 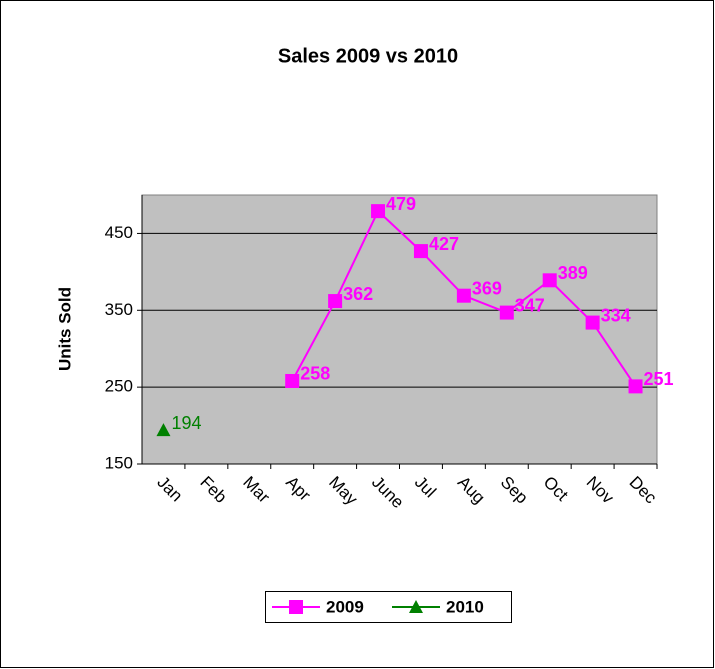 What do you see at coordinates (315, 374) in the screenshot?
I see `data-label: 258` at bounding box center [315, 374].